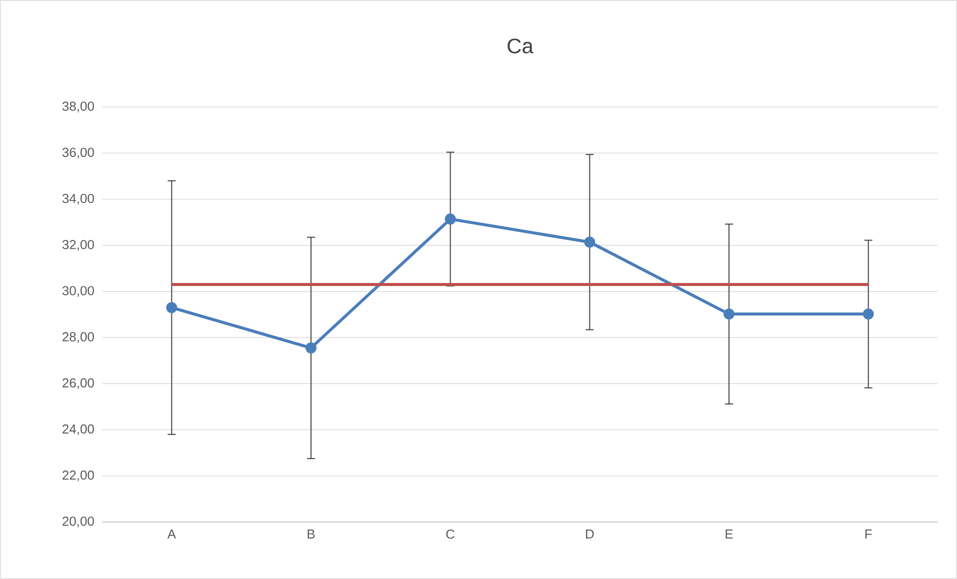 This screenshot has width=957, height=579. Describe the element at coordinates (729, 534) in the screenshot. I see `x-tick-label: E` at that location.